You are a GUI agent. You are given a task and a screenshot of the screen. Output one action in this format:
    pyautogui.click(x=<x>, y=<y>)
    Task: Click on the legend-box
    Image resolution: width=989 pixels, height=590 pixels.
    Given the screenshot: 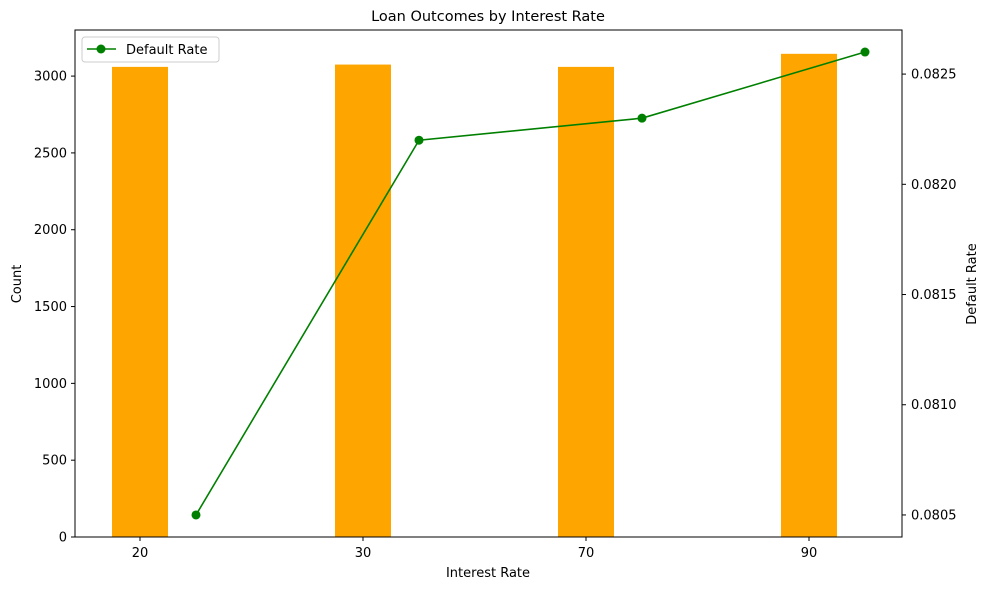 What is the action you would take?
    pyautogui.click(x=150, y=49)
    